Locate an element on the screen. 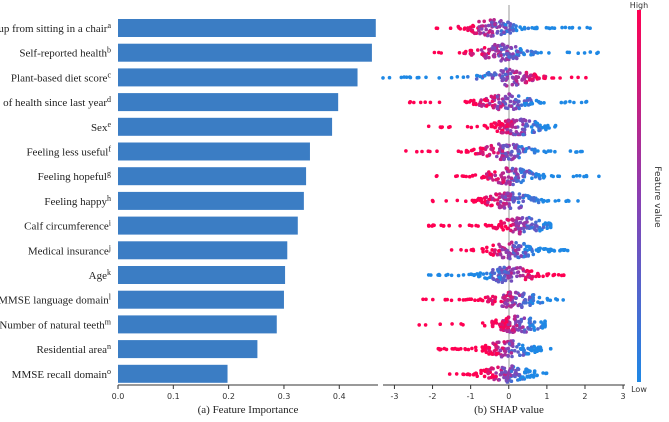 Image resolution: width=669 pixels, height=422 pixels. feature-label-name: Calf circumference is located at coordinates (66, 227).